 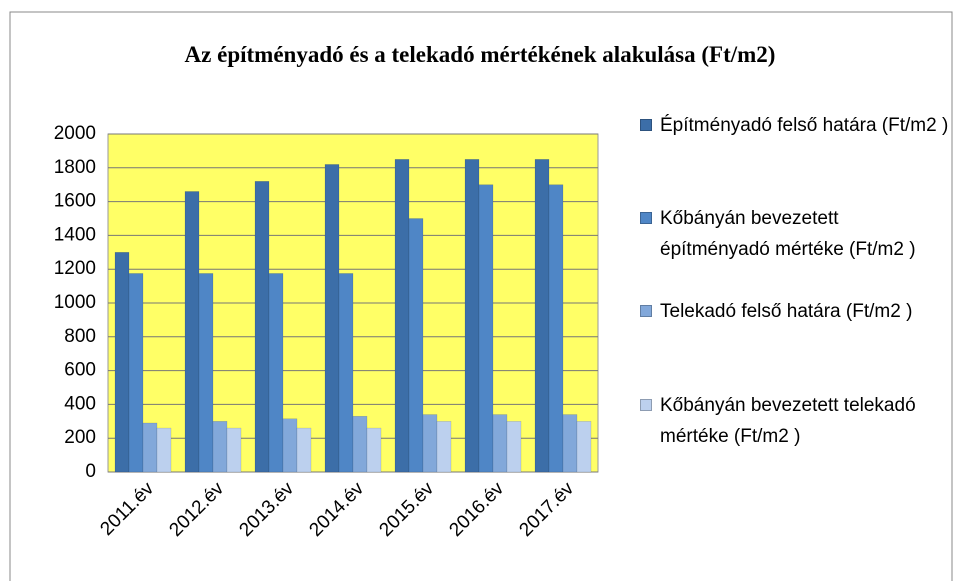 I want to click on y-tick-label: 1400, so click(x=75, y=234).